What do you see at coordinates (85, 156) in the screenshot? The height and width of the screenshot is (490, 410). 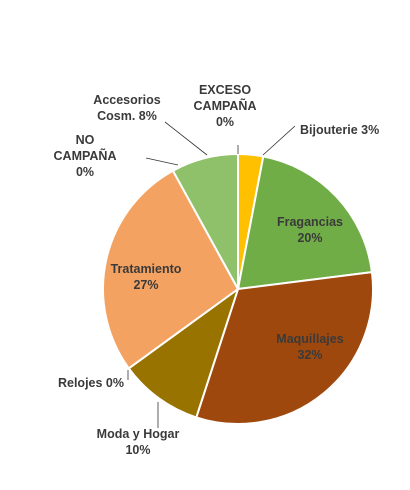 I see `label-no-campana: NO CAMPAÑA 0%` at bounding box center [85, 156].